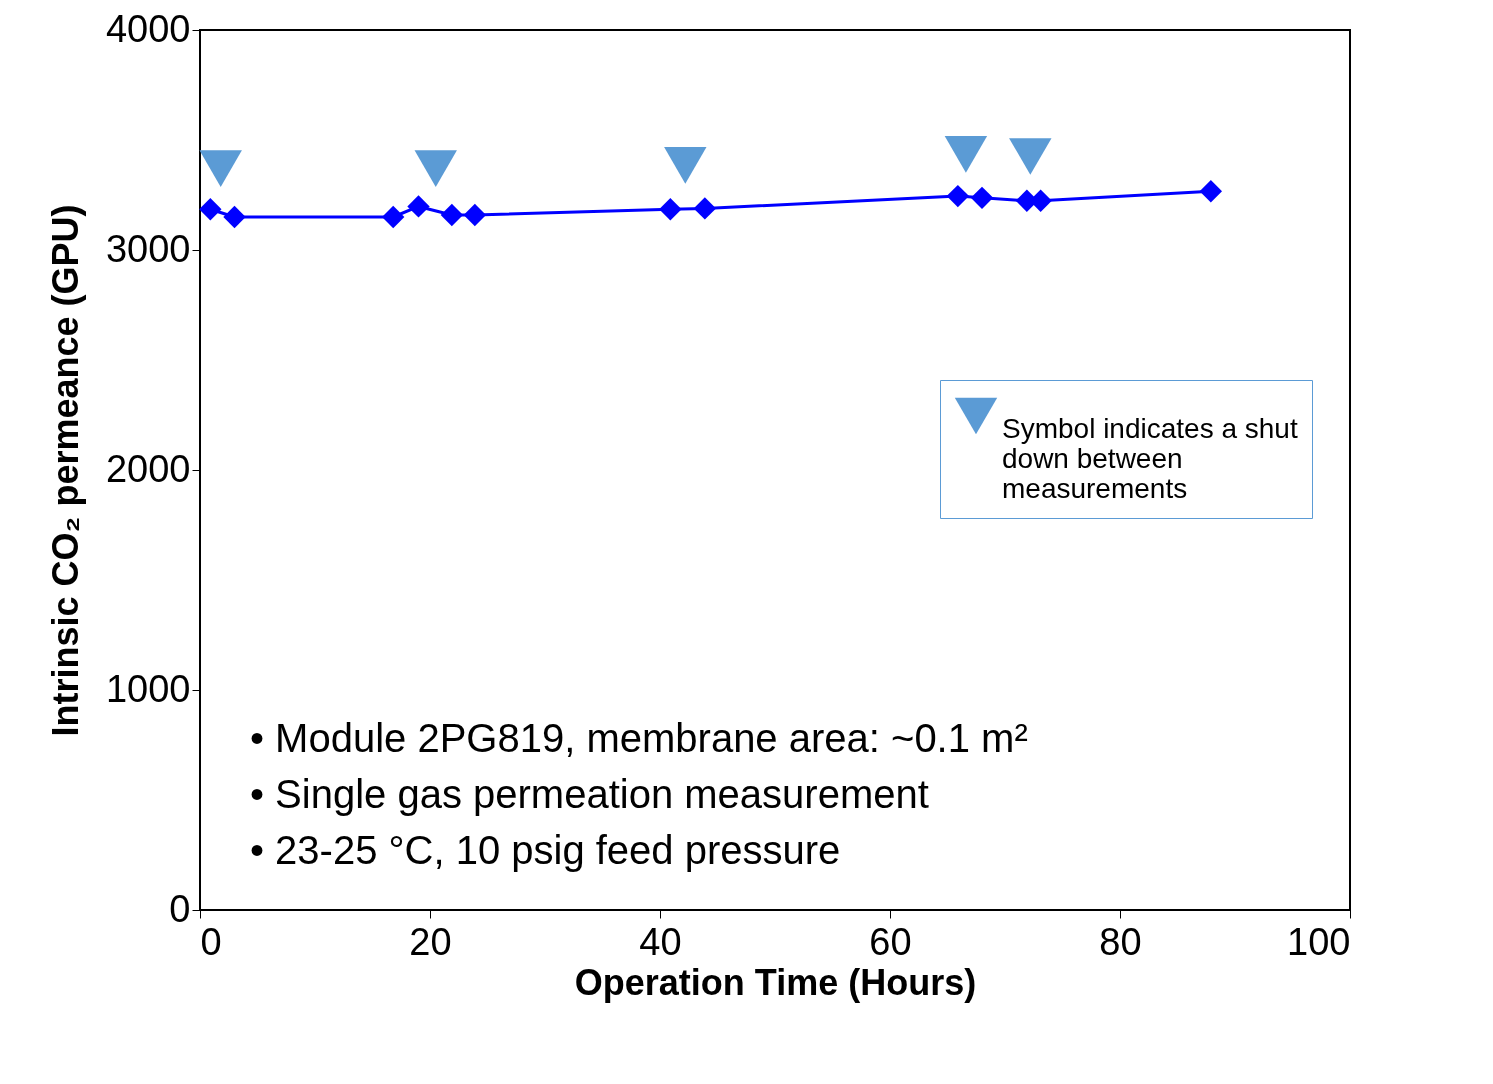  Describe the element at coordinates (148, 248) in the screenshot. I see `y-tick-label: 3000` at that location.